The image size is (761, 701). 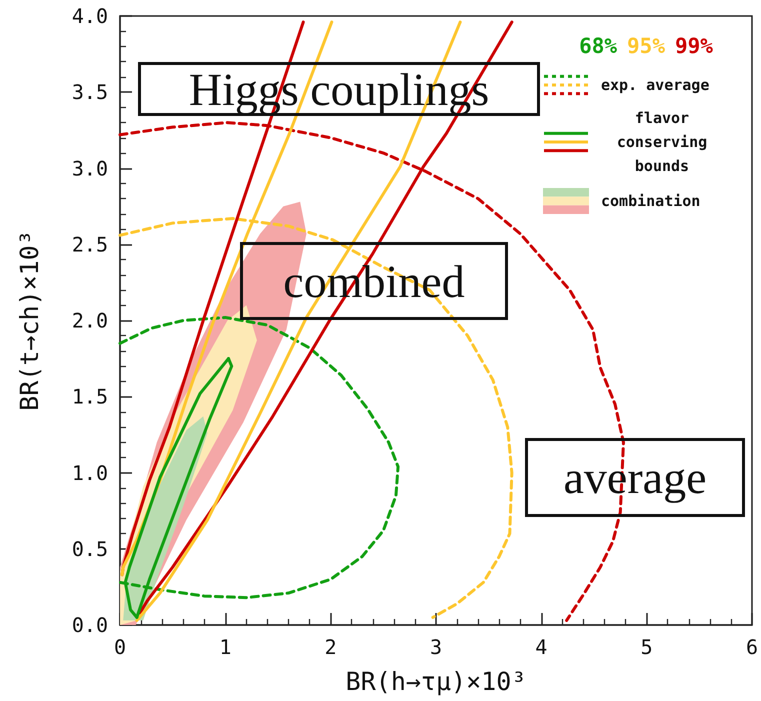 What do you see at coordinates (90, 244) in the screenshot?
I see `y-tick-label: 2.5` at bounding box center [90, 244].